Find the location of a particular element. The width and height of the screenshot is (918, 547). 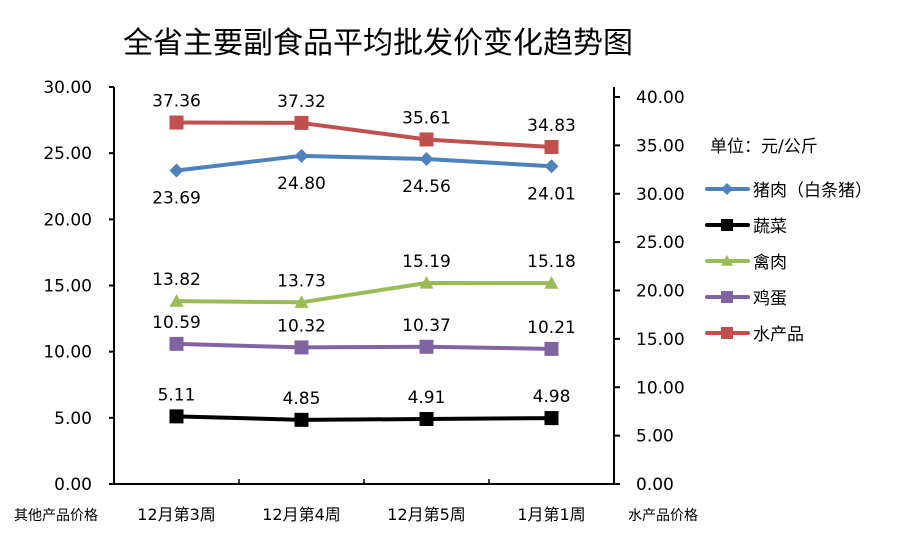

legend-label: 鸡蛋 is located at coordinates (770, 299).